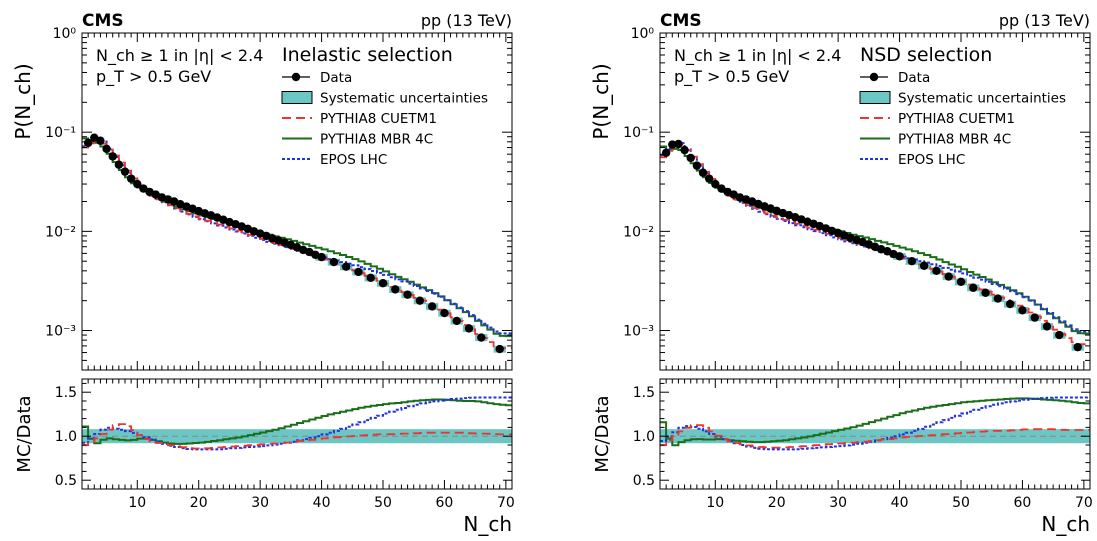 This screenshot has height=541, width=1097. I want to click on x-tick-label: 50, so click(961, 503).